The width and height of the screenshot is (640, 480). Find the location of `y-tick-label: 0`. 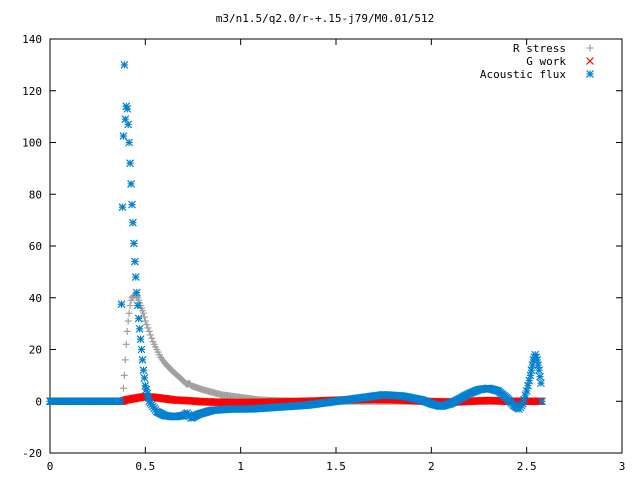

y-tick-label: 0 is located at coordinates (38, 401).